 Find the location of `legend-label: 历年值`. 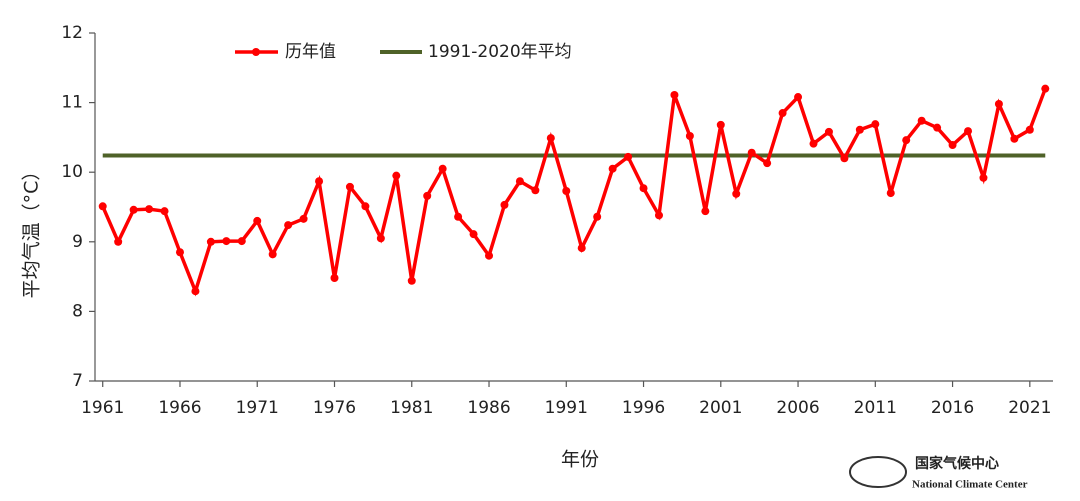

legend-label: 历年值 is located at coordinates (310, 52).